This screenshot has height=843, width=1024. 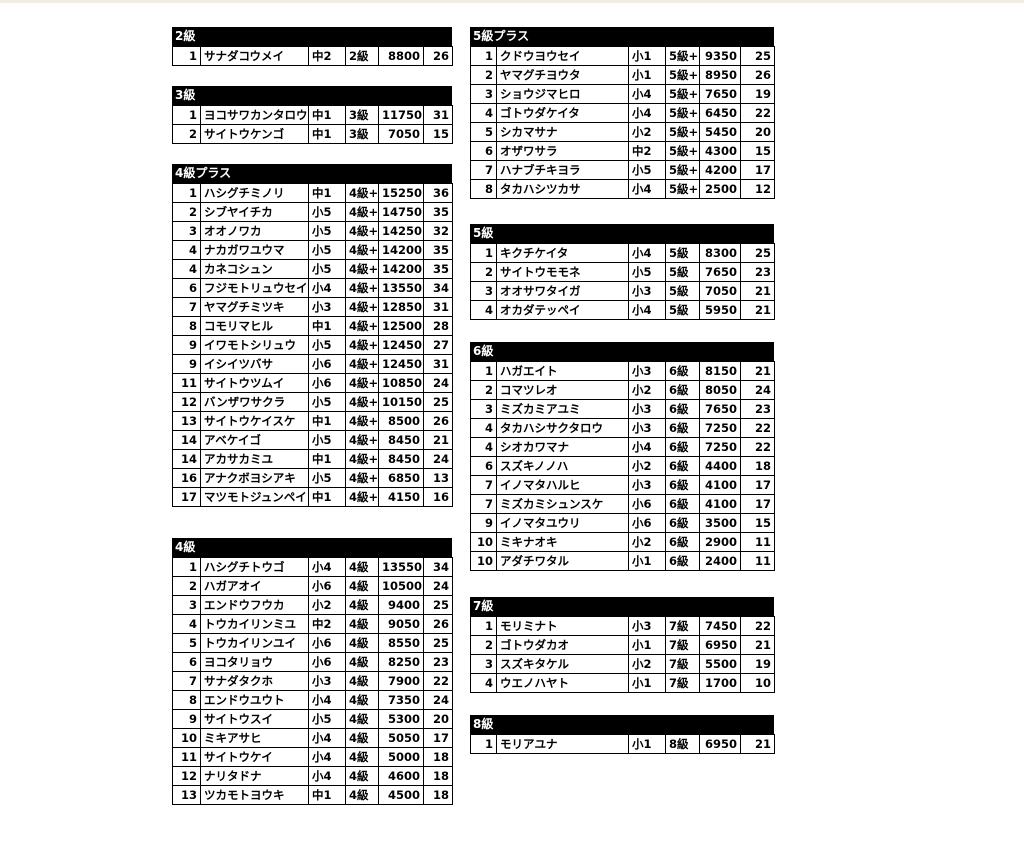 What do you see at coordinates (401, 231) in the screenshot?
I see `points: 14250` at bounding box center [401, 231].